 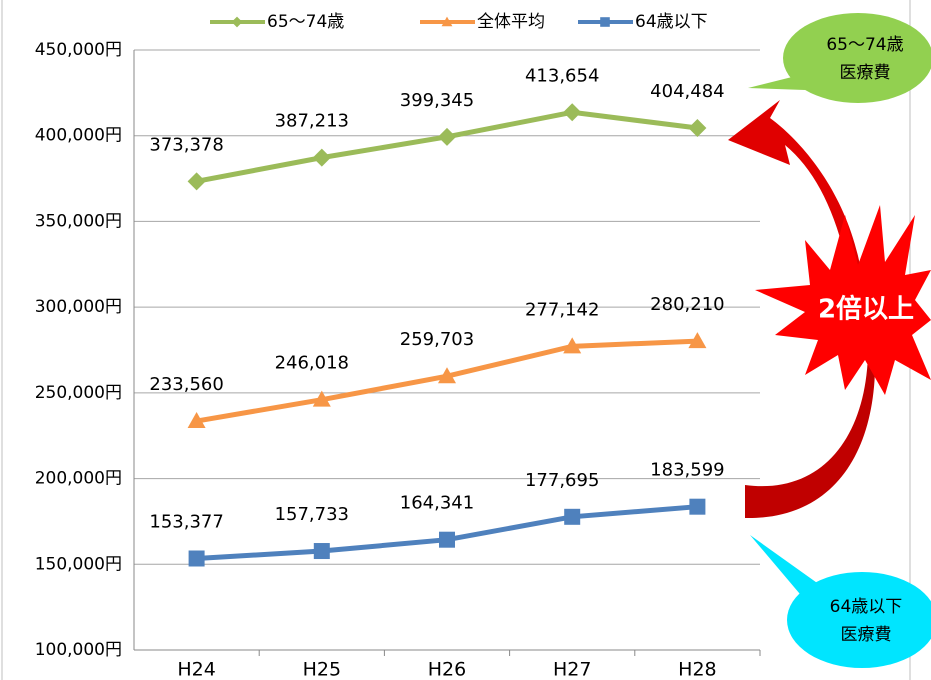 What do you see at coordinates (437, 339) in the screenshot?
I see `value-label: 259,703` at bounding box center [437, 339].